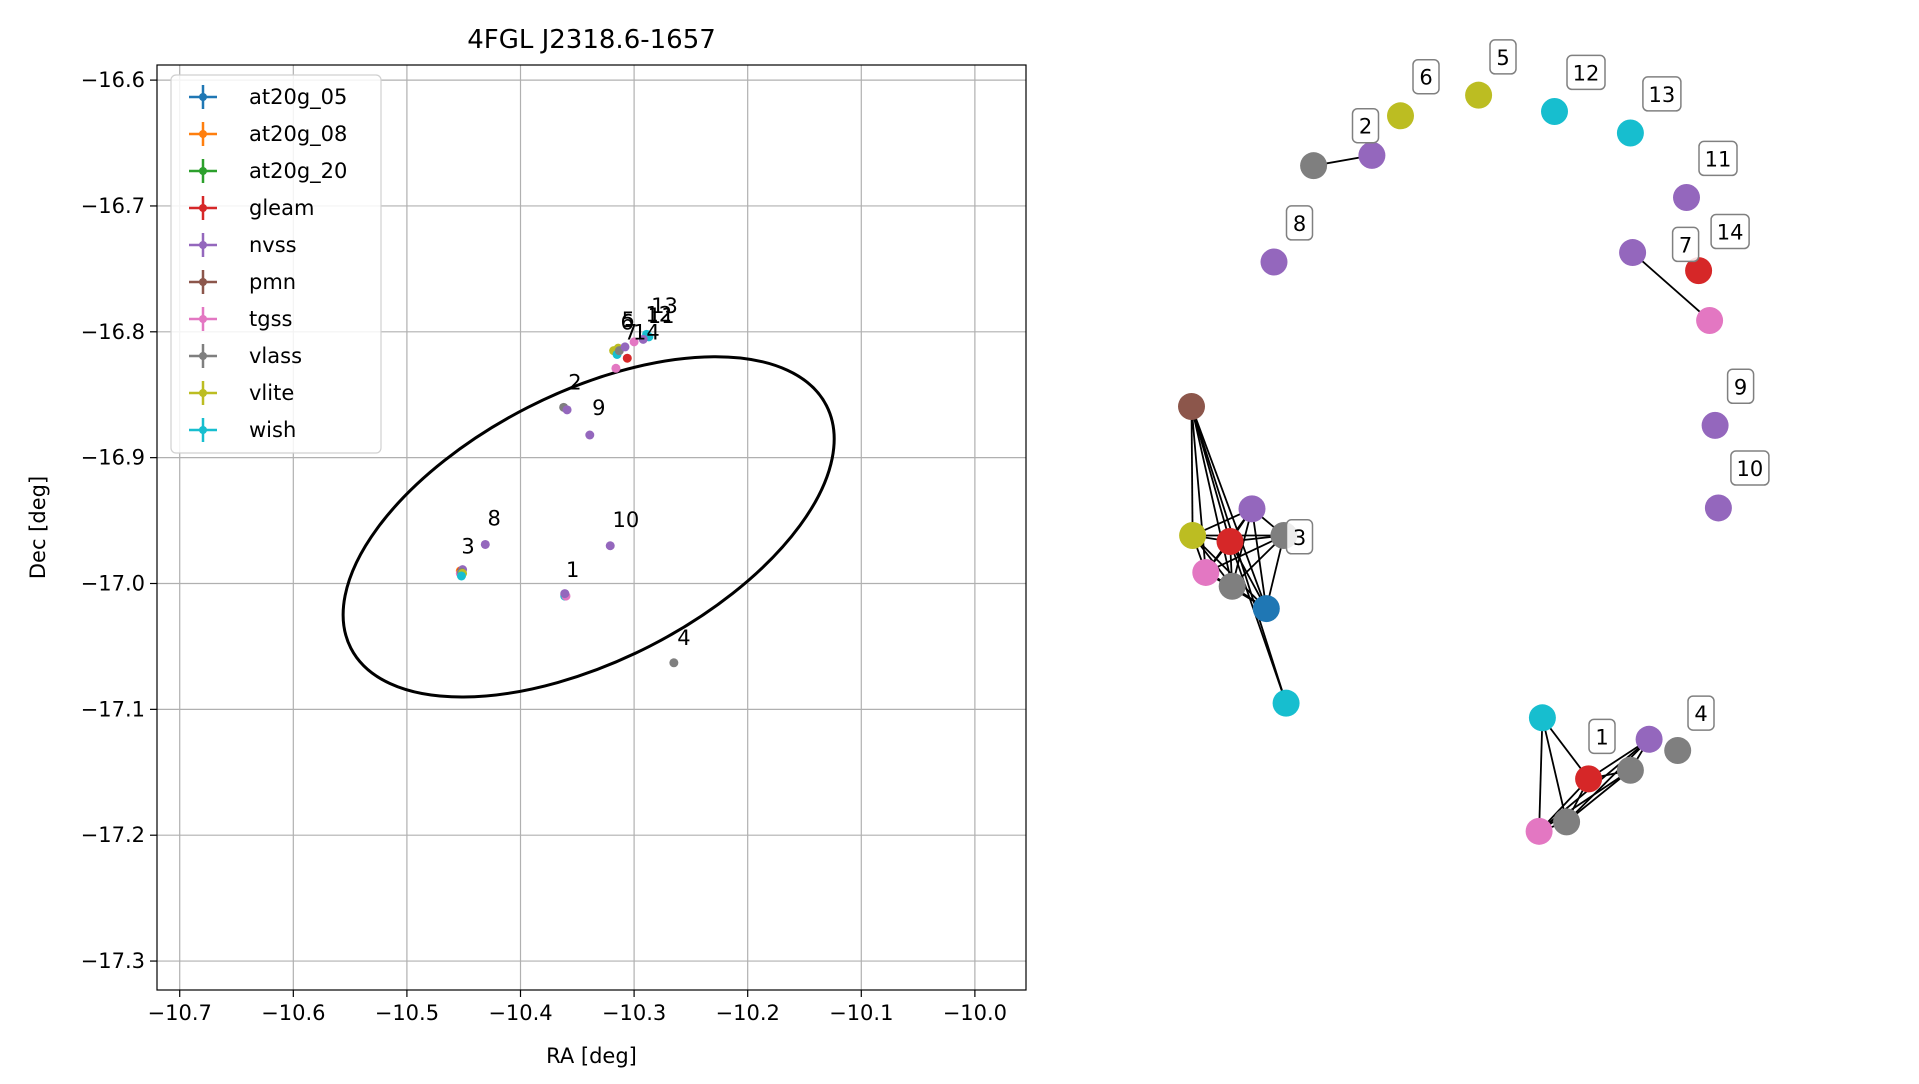 The image size is (1919, 1084). Describe the element at coordinates (113, 961) in the screenshot. I see `y-tick-label: −17.3` at that location.